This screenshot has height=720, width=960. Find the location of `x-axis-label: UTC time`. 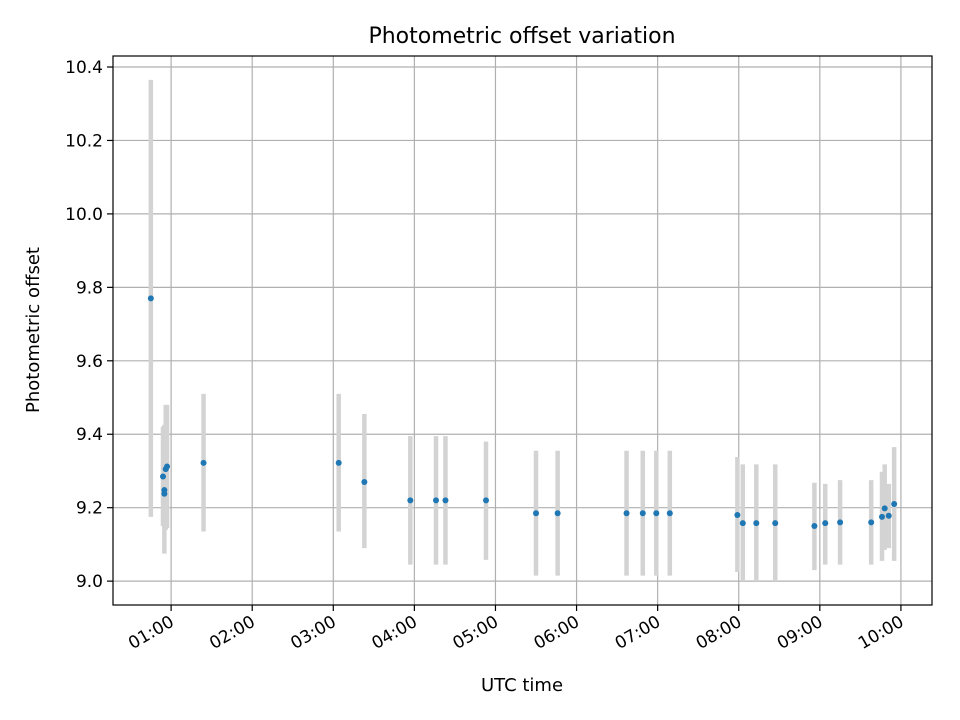

x-axis-label: UTC time is located at coordinates (522, 685).